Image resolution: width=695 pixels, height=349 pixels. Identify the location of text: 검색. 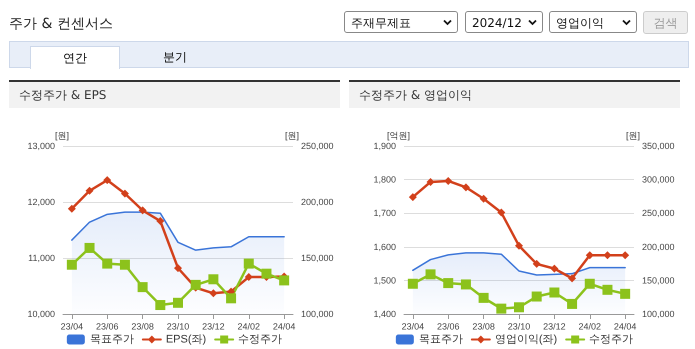
(665, 22).